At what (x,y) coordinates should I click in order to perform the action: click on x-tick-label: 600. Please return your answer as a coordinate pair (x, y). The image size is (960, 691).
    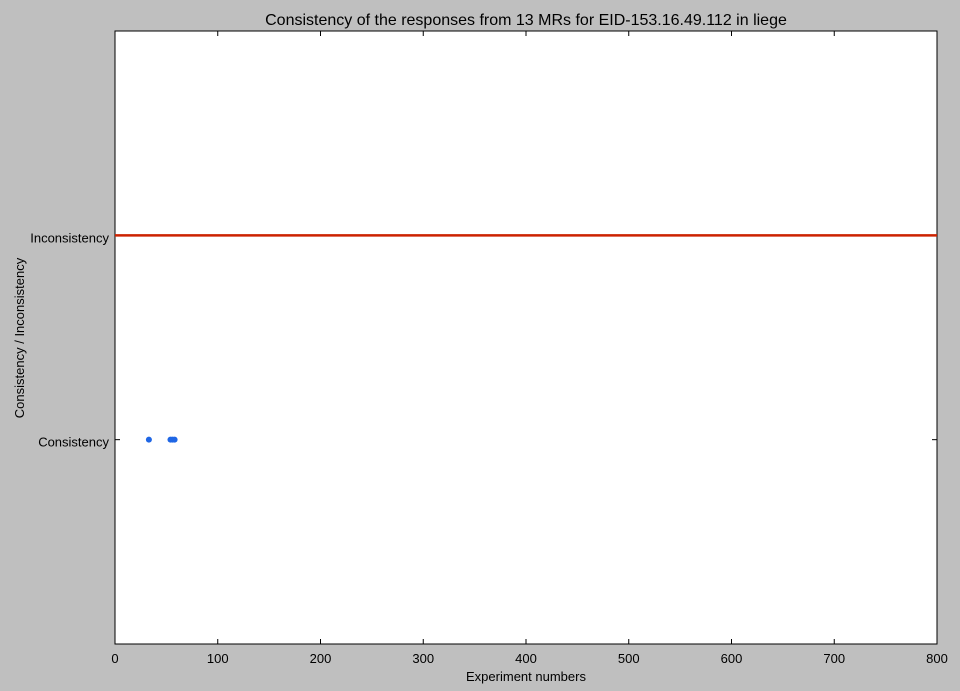
    Looking at the image, I should click on (732, 658).